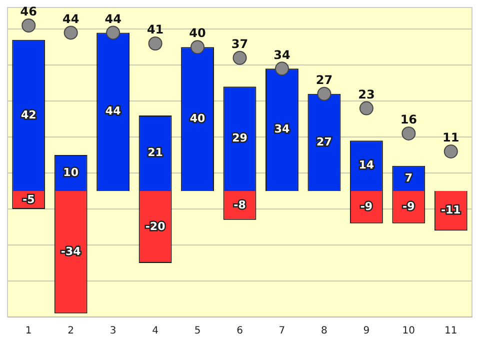  I want to click on data-label: -8, so click(240, 205).